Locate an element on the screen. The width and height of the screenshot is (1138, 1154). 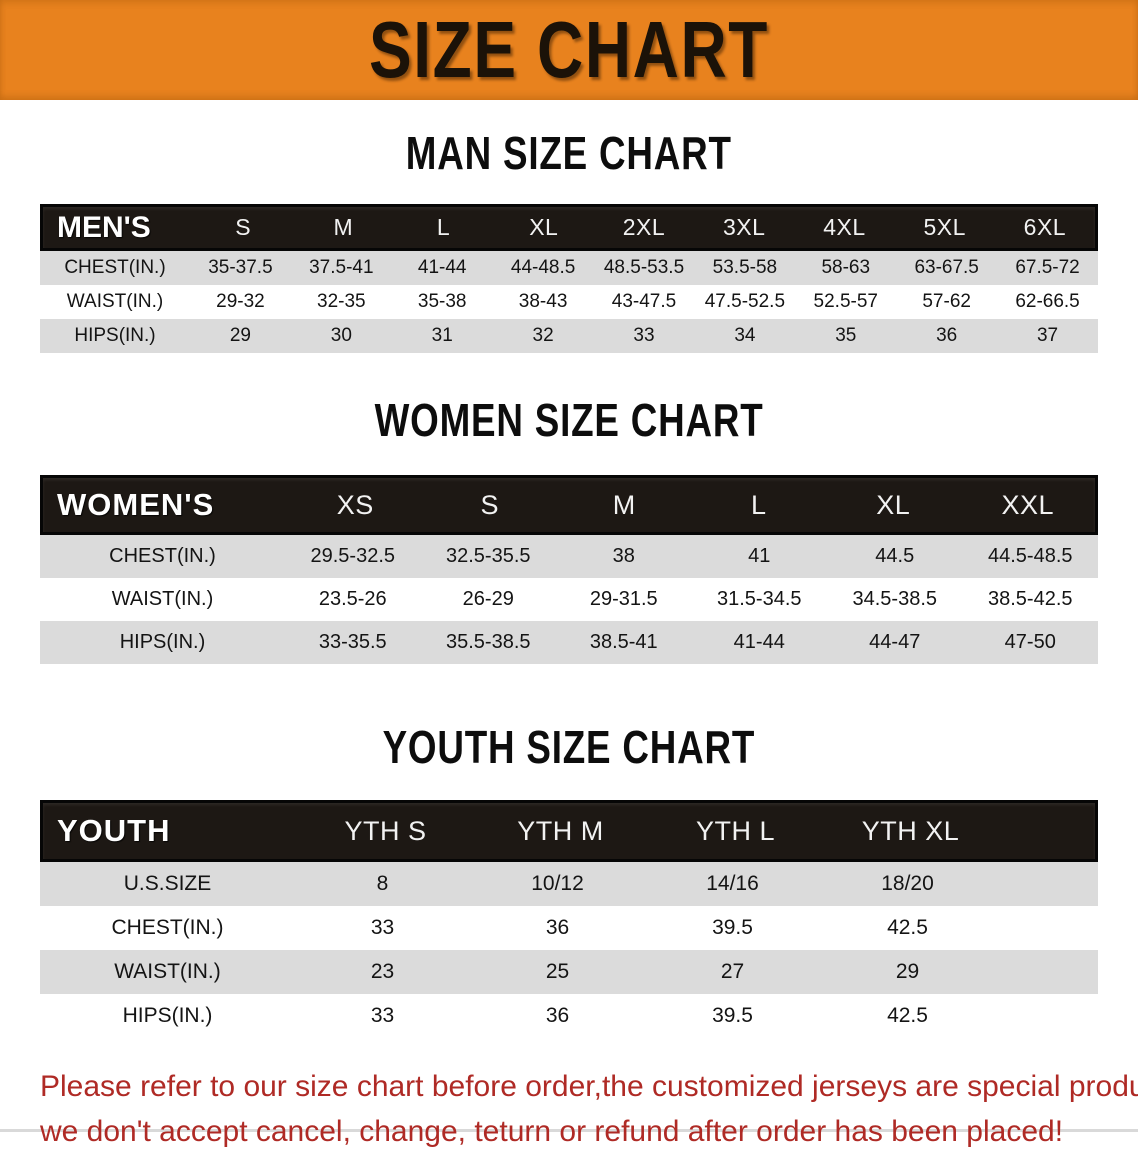
size-value-cell: 44.5-48.5 is located at coordinates (1030, 556).